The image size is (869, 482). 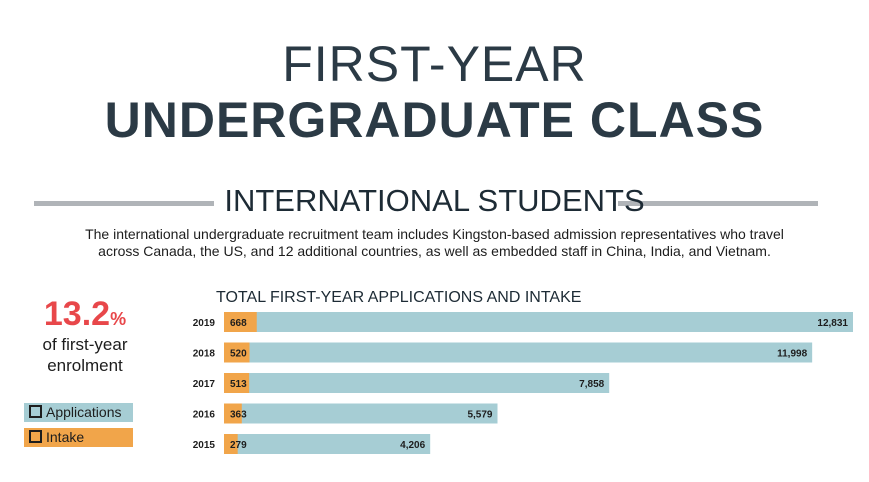 What do you see at coordinates (399, 297) in the screenshot?
I see `chart-title: TOTAL FIRST-YEAR APPLICATIONS AND INTAKE` at bounding box center [399, 297].